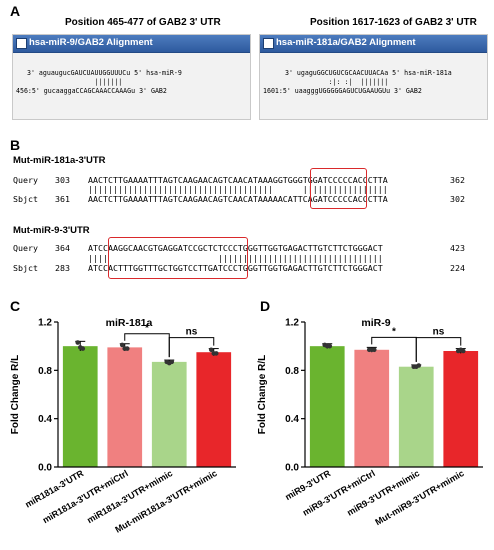  I want to click on mut9-sbjct-label: Sbjct, so click(25, 268).